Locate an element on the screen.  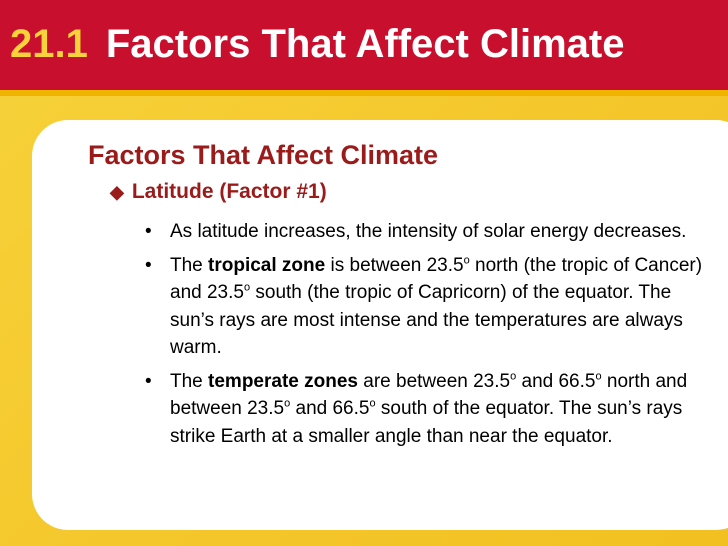
title: Factors That Affect Climate is located at coordinates (365, 44).